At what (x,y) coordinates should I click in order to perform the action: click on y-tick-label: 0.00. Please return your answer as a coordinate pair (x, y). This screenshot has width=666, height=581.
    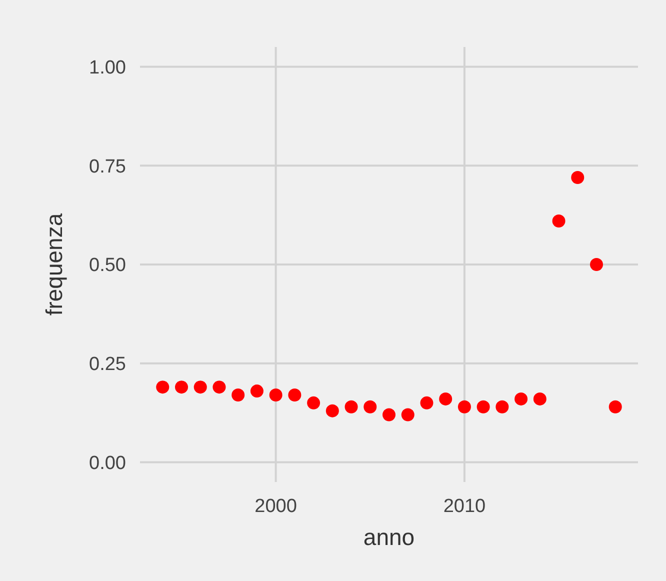
    Looking at the image, I should click on (107, 463).